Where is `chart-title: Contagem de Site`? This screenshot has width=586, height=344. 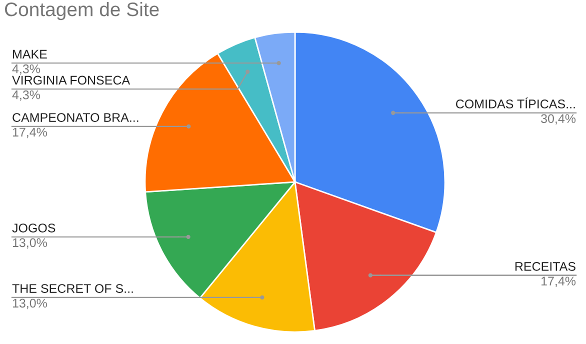
chart-title: Contagem de Site is located at coordinates (81, 11).